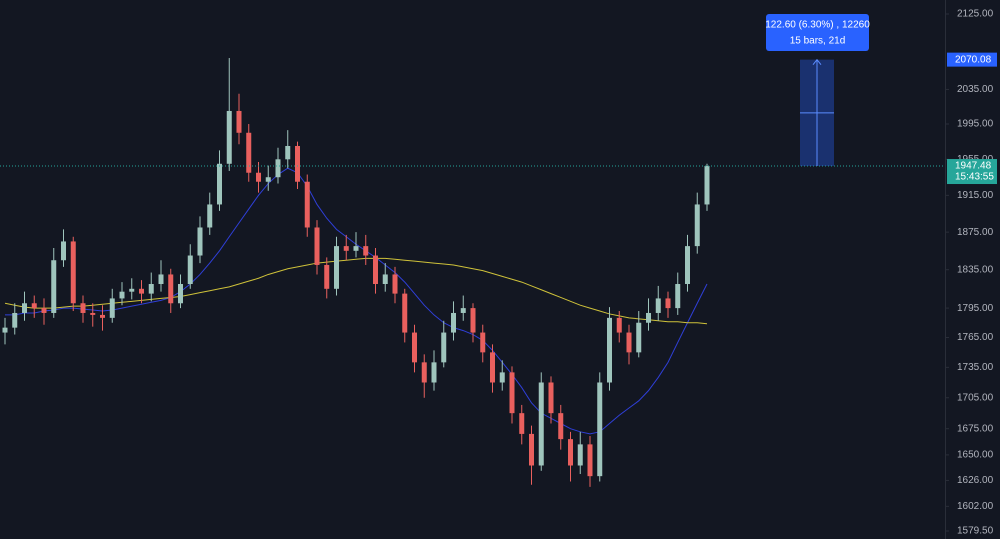 The width and height of the screenshot is (1000, 539). Describe the element at coordinates (975, 195) in the screenshot. I see `y-tick-label: 1915.00` at that location.